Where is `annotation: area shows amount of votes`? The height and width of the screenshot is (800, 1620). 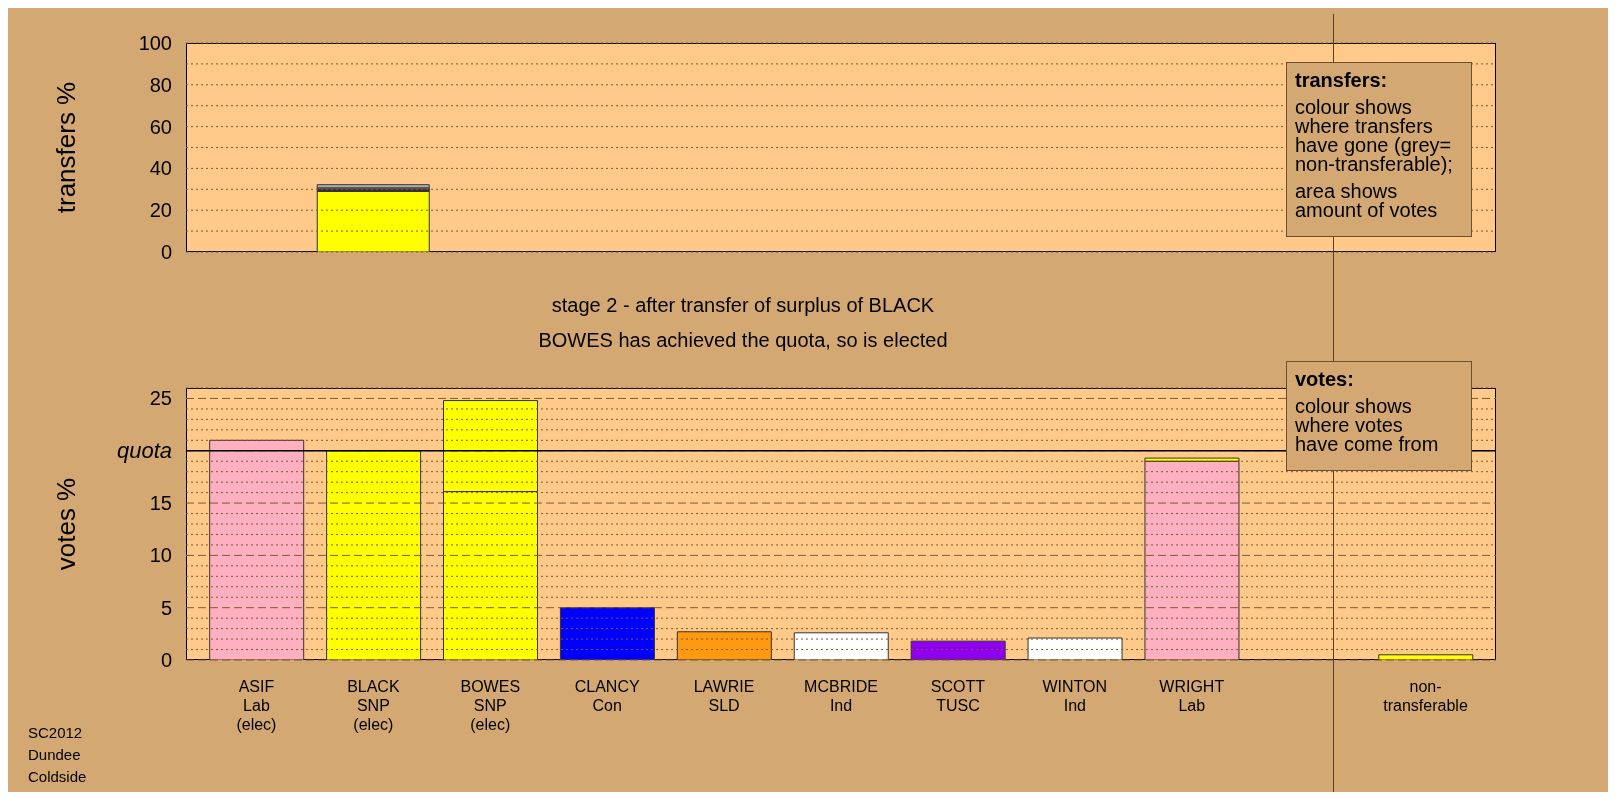 annotation: area shows amount of votes is located at coordinates (1367, 200).